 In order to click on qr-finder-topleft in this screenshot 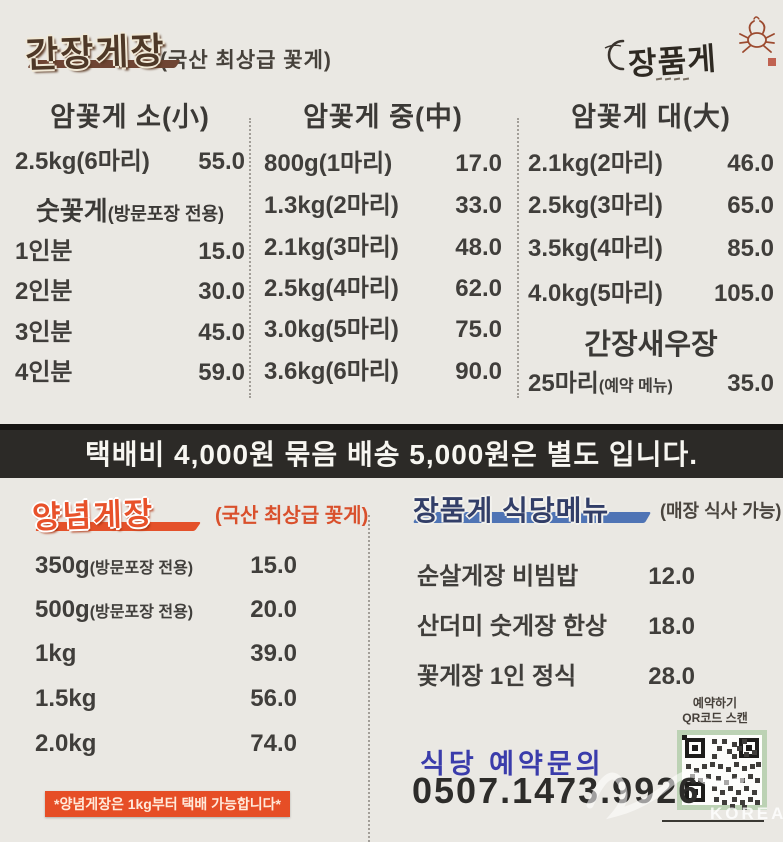, I will do `click(695, 748)`.